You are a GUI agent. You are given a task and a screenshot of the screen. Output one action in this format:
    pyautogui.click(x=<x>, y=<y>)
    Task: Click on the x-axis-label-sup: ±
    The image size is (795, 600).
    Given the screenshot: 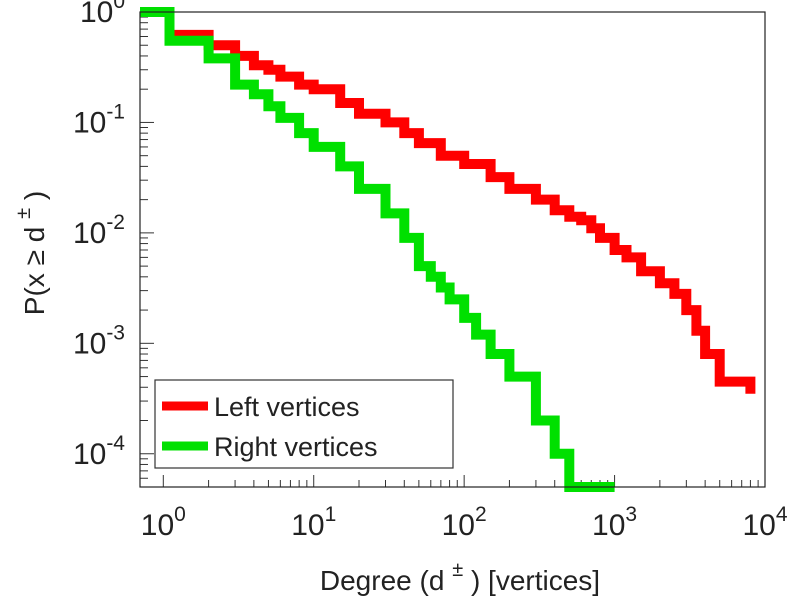 What is the action you would take?
    pyautogui.click(x=457, y=570)
    